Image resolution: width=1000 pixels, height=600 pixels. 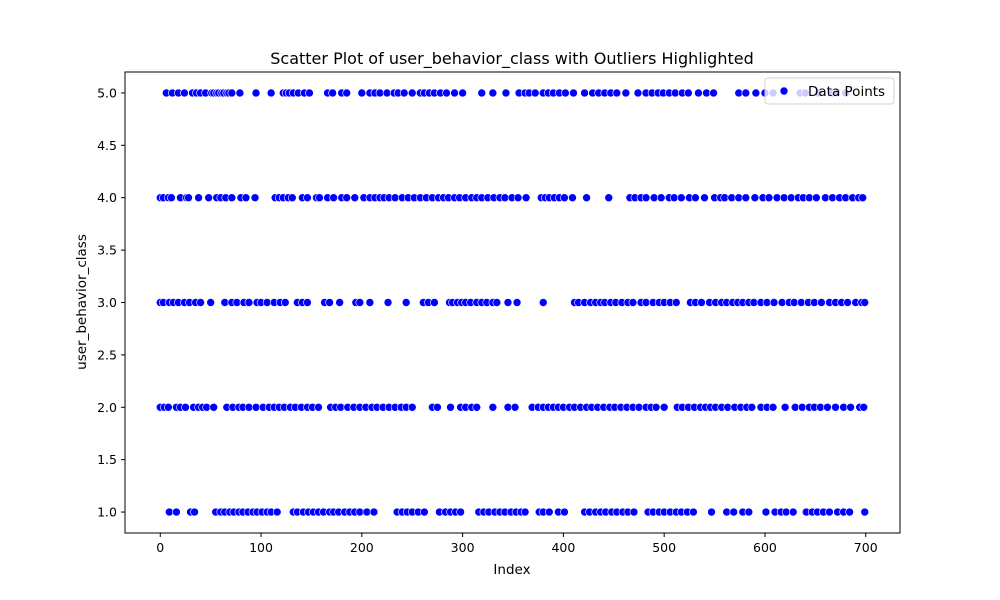 I want to click on x-tick-label: 500, so click(x=664, y=547).